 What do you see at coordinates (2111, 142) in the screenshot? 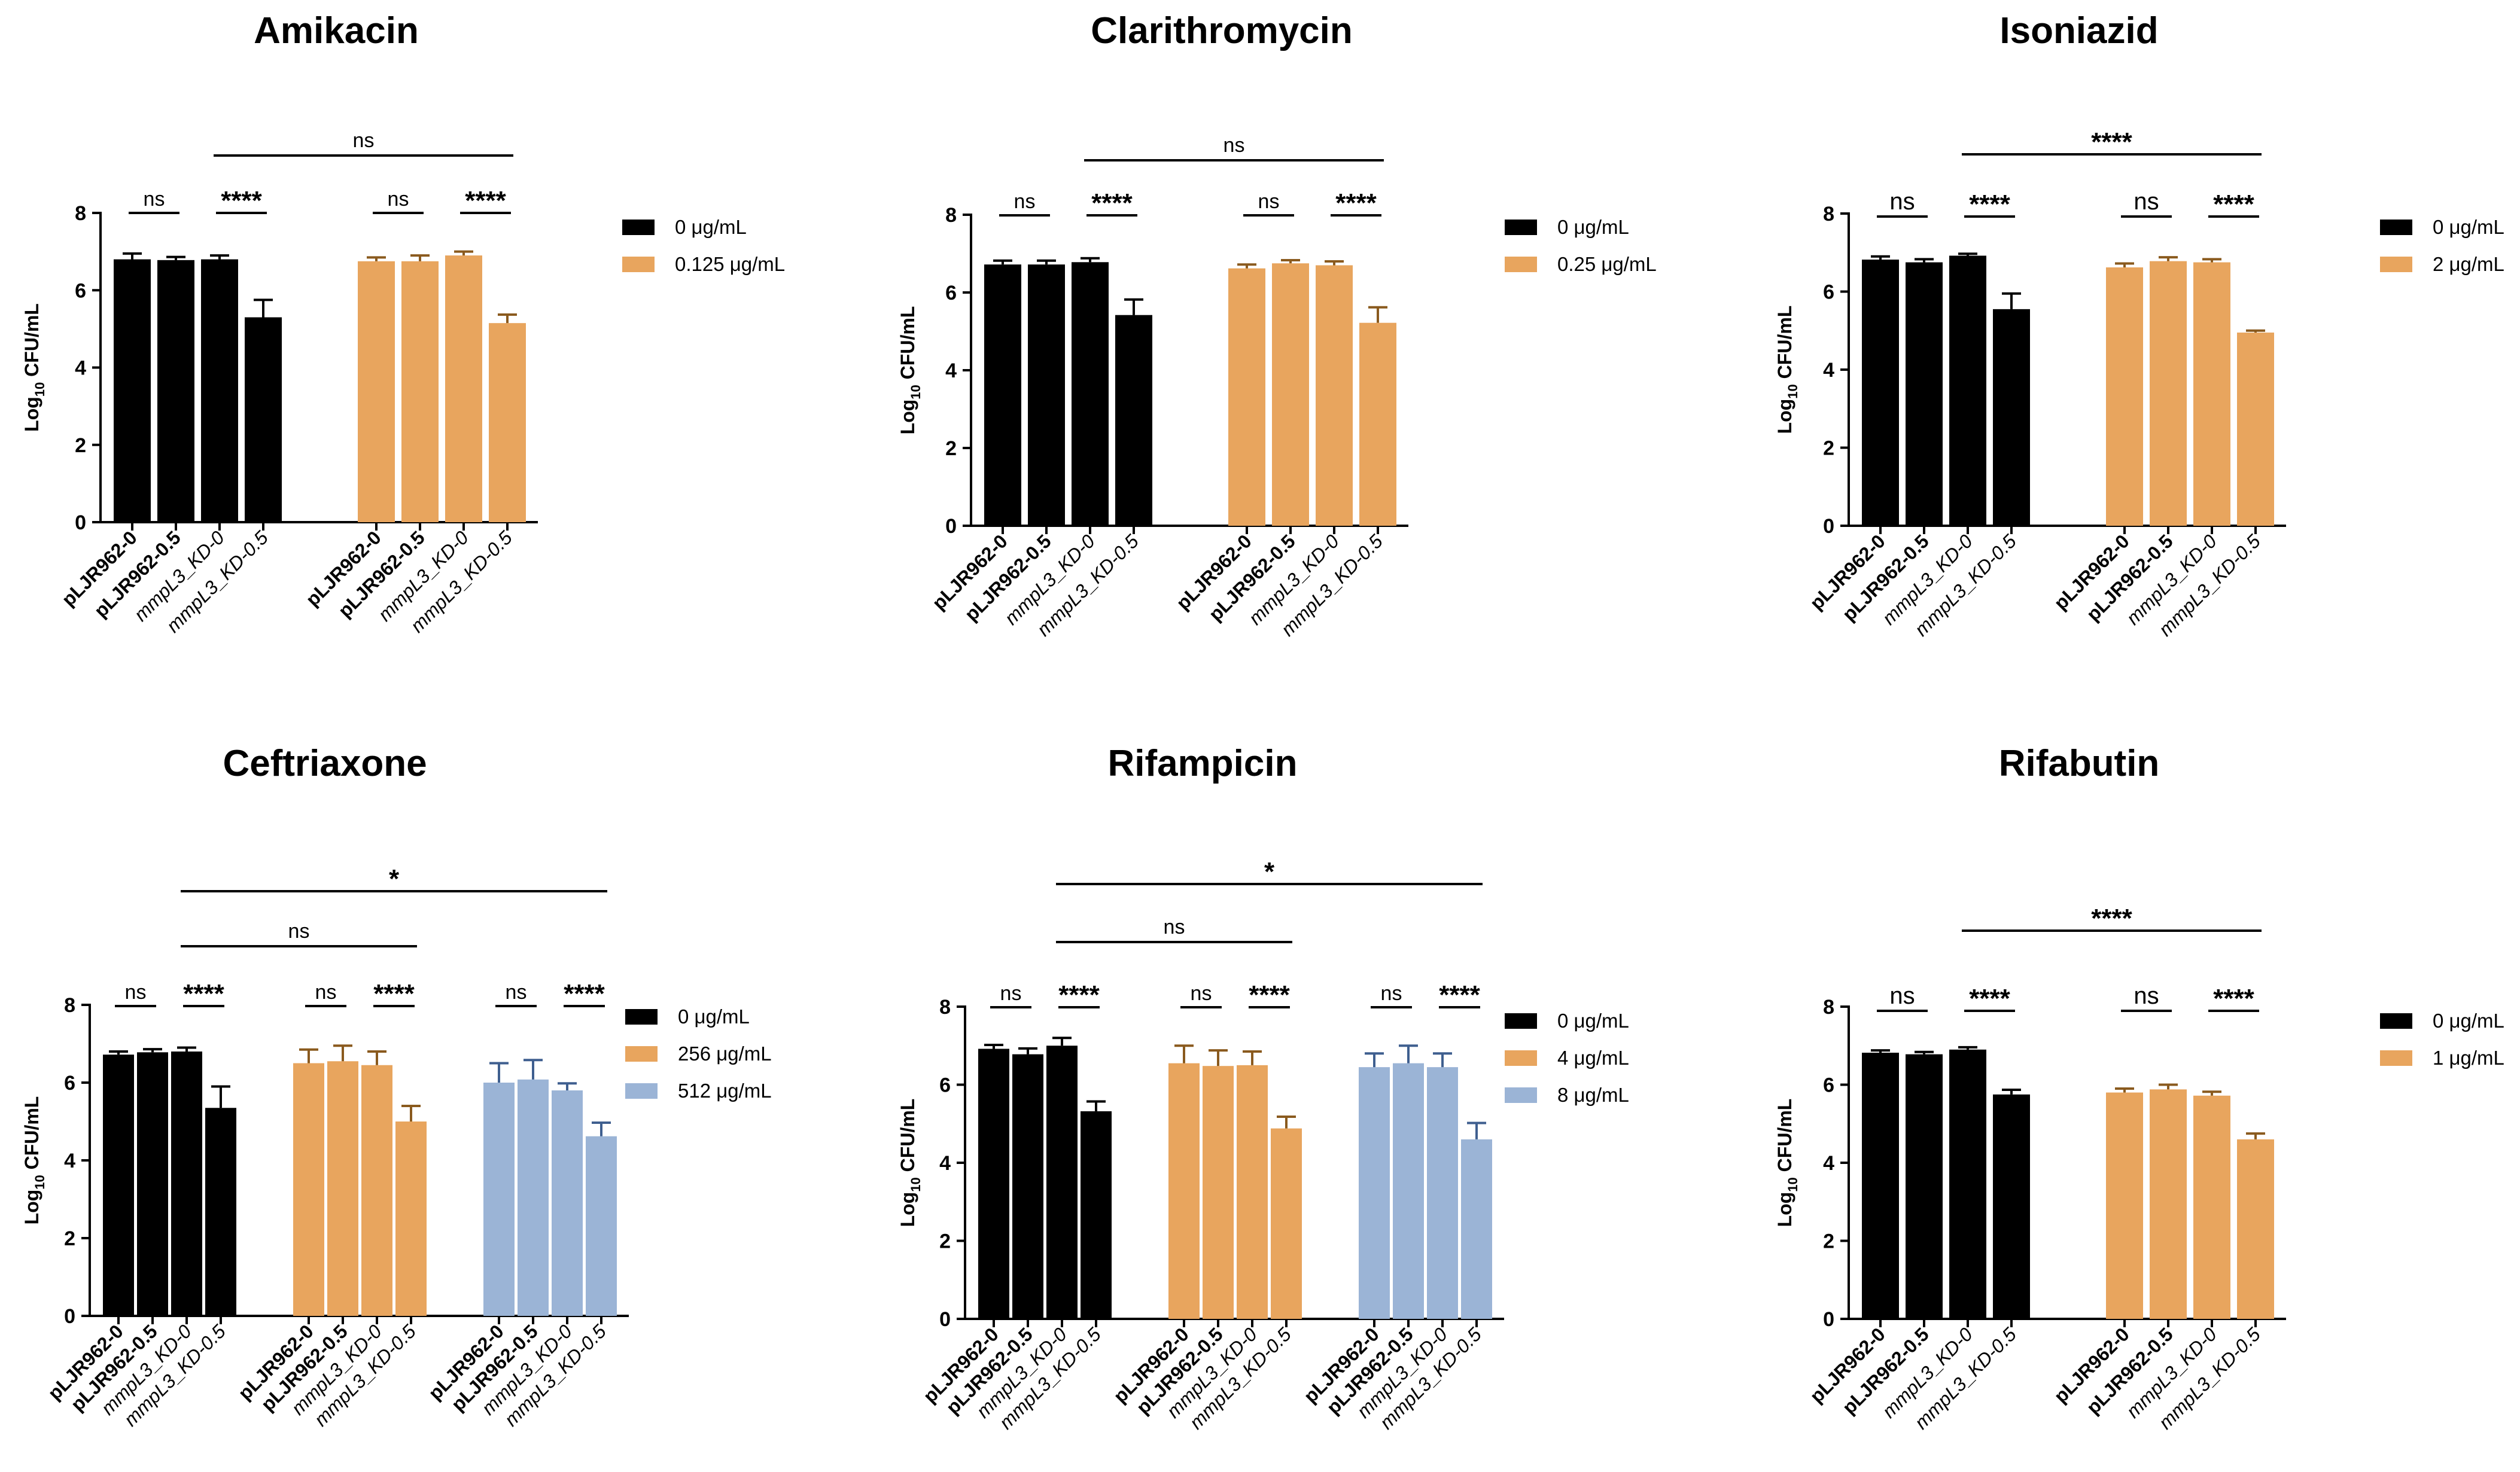
I see `comparison-label: ****` at bounding box center [2111, 142].